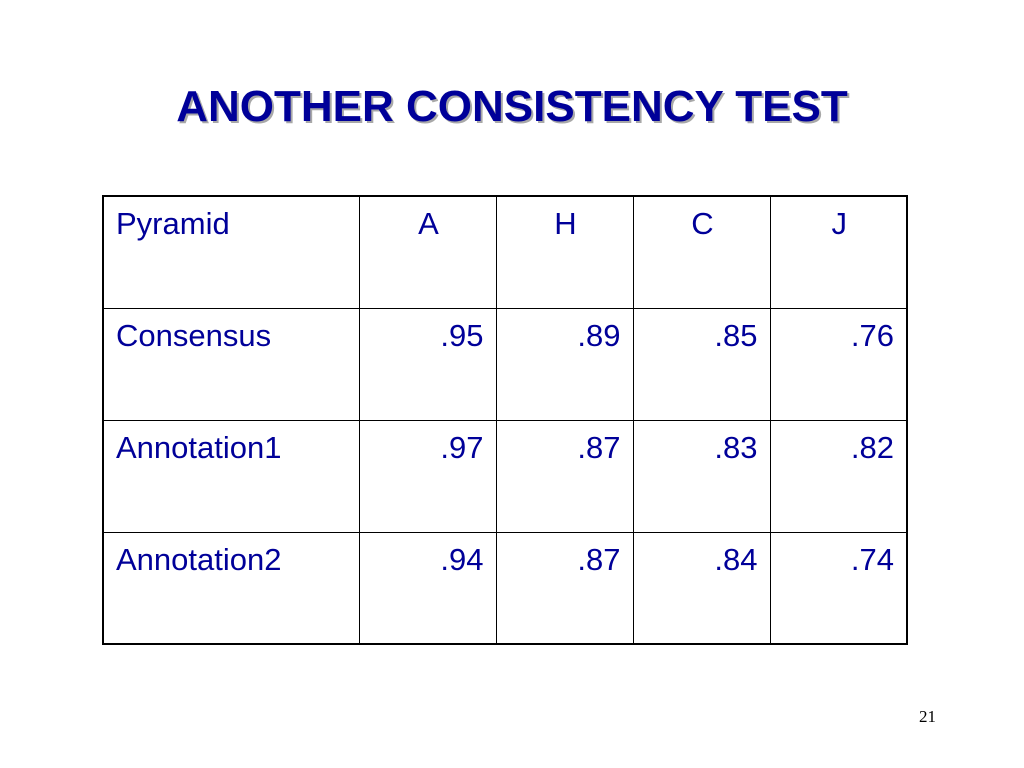  What do you see at coordinates (427, 252) in the screenshot?
I see `column-header-a: A` at bounding box center [427, 252].